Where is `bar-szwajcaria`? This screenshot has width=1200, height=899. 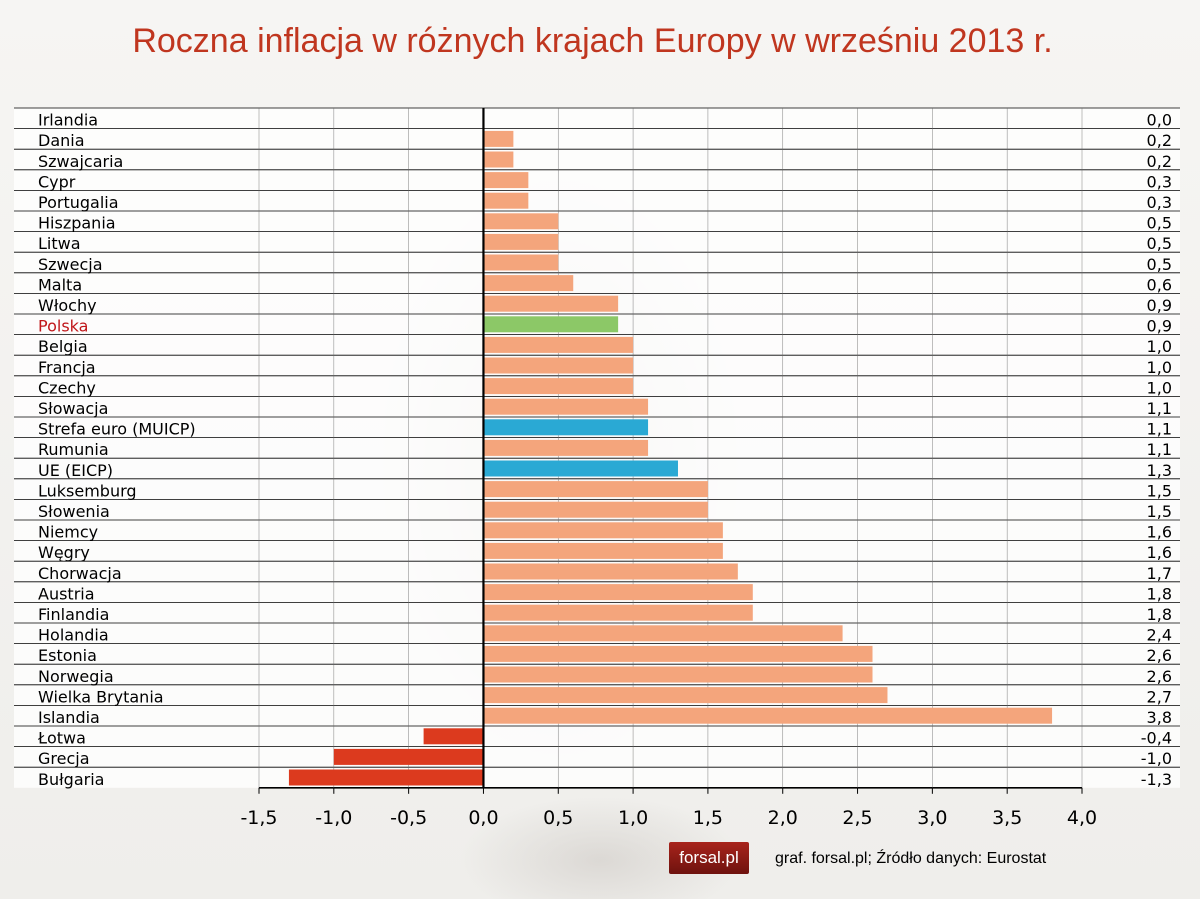
bar-szwajcaria is located at coordinates (498, 159).